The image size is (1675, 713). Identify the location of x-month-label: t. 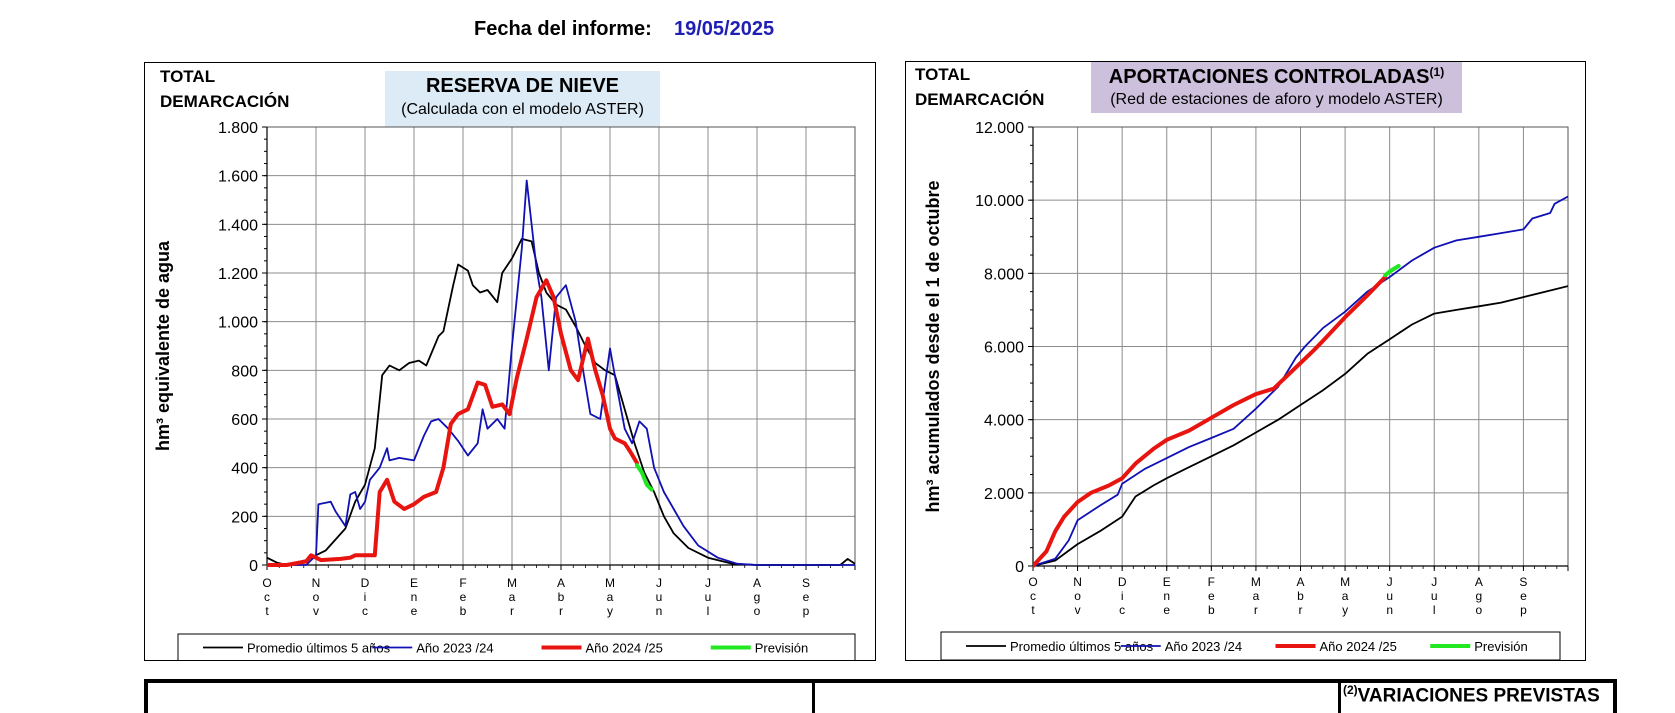
(267, 611).